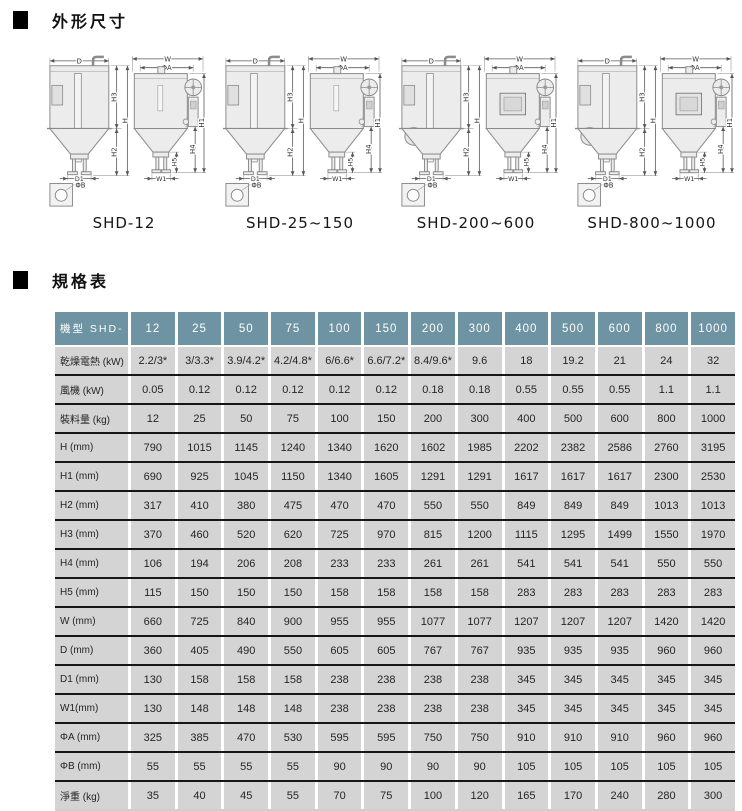 The width and height of the screenshot is (742, 811). What do you see at coordinates (254, 118) in the screenshot?
I see `center-pipe` at bounding box center [254, 118].